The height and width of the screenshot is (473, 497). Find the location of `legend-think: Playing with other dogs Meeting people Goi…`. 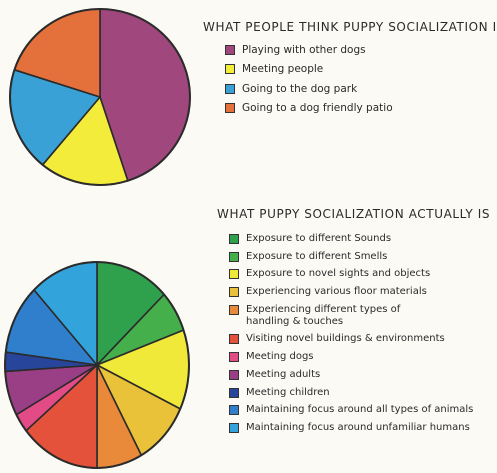

legend-think: Playing with other dogs Meeting people Goi… is located at coordinates (350, 79).